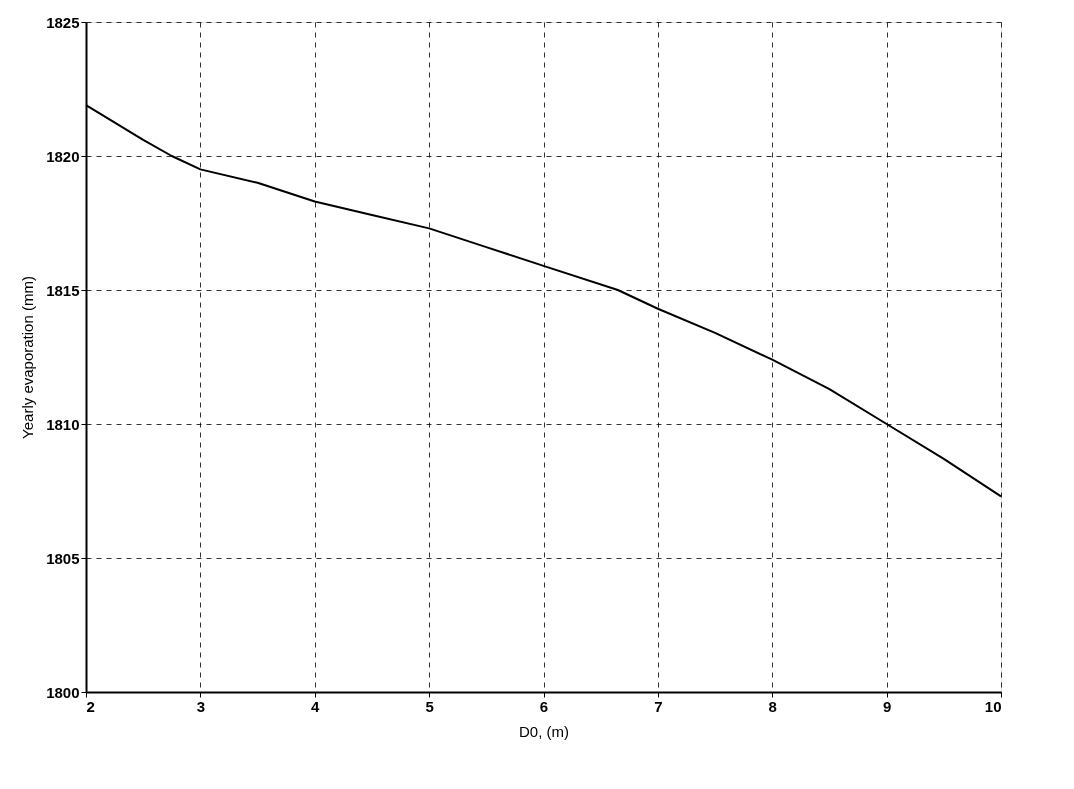  What do you see at coordinates (544, 731) in the screenshot?
I see `x-axis-title: D0, (m)` at bounding box center [544, 731].